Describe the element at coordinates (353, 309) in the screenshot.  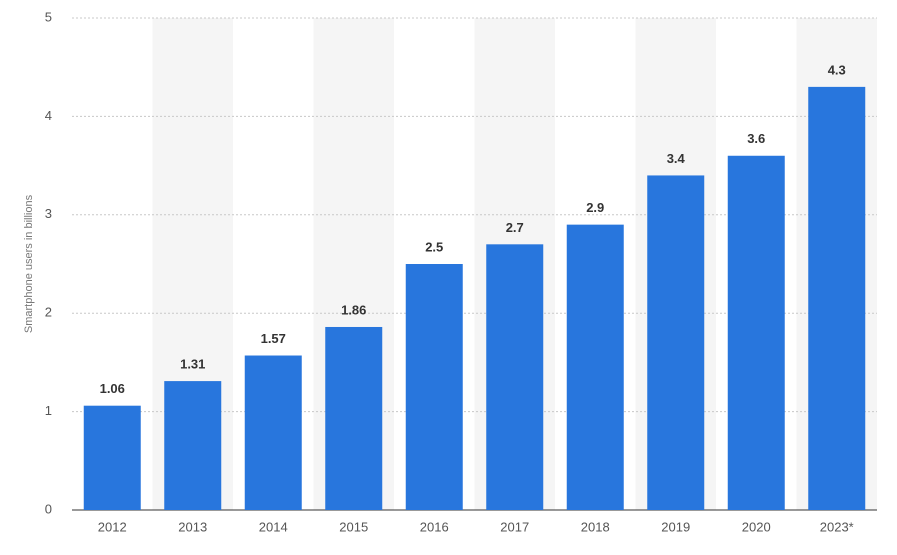
I see `value-label: 1.86` at that location.